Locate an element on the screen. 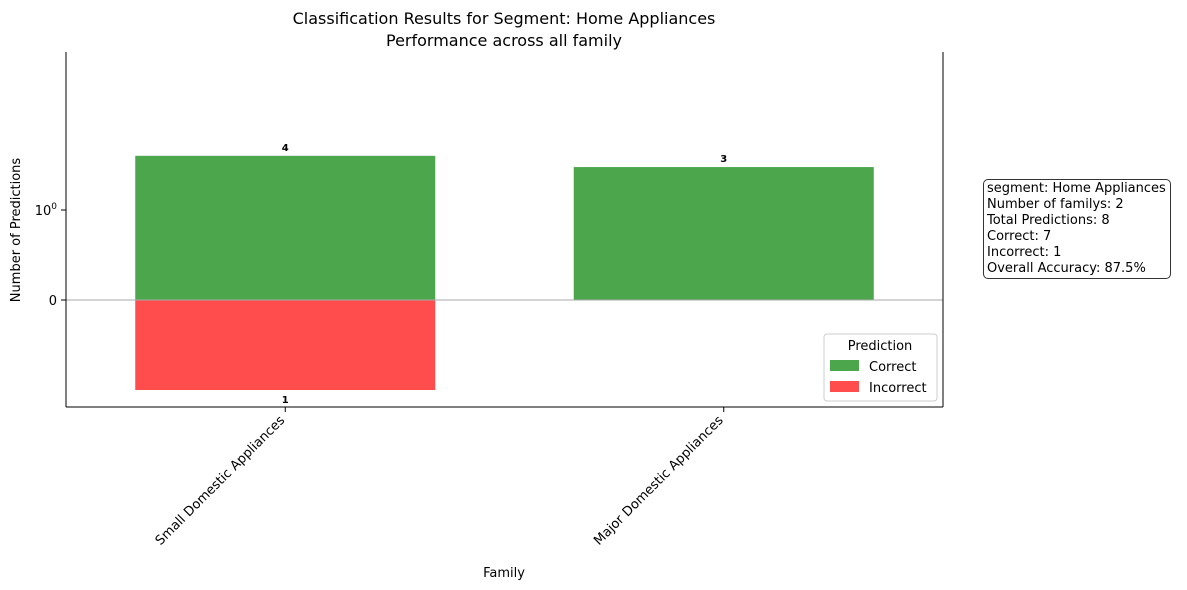 This screenshot has height=590, width=1187. x-axis-label: Family is located at coordinates (504, 573).